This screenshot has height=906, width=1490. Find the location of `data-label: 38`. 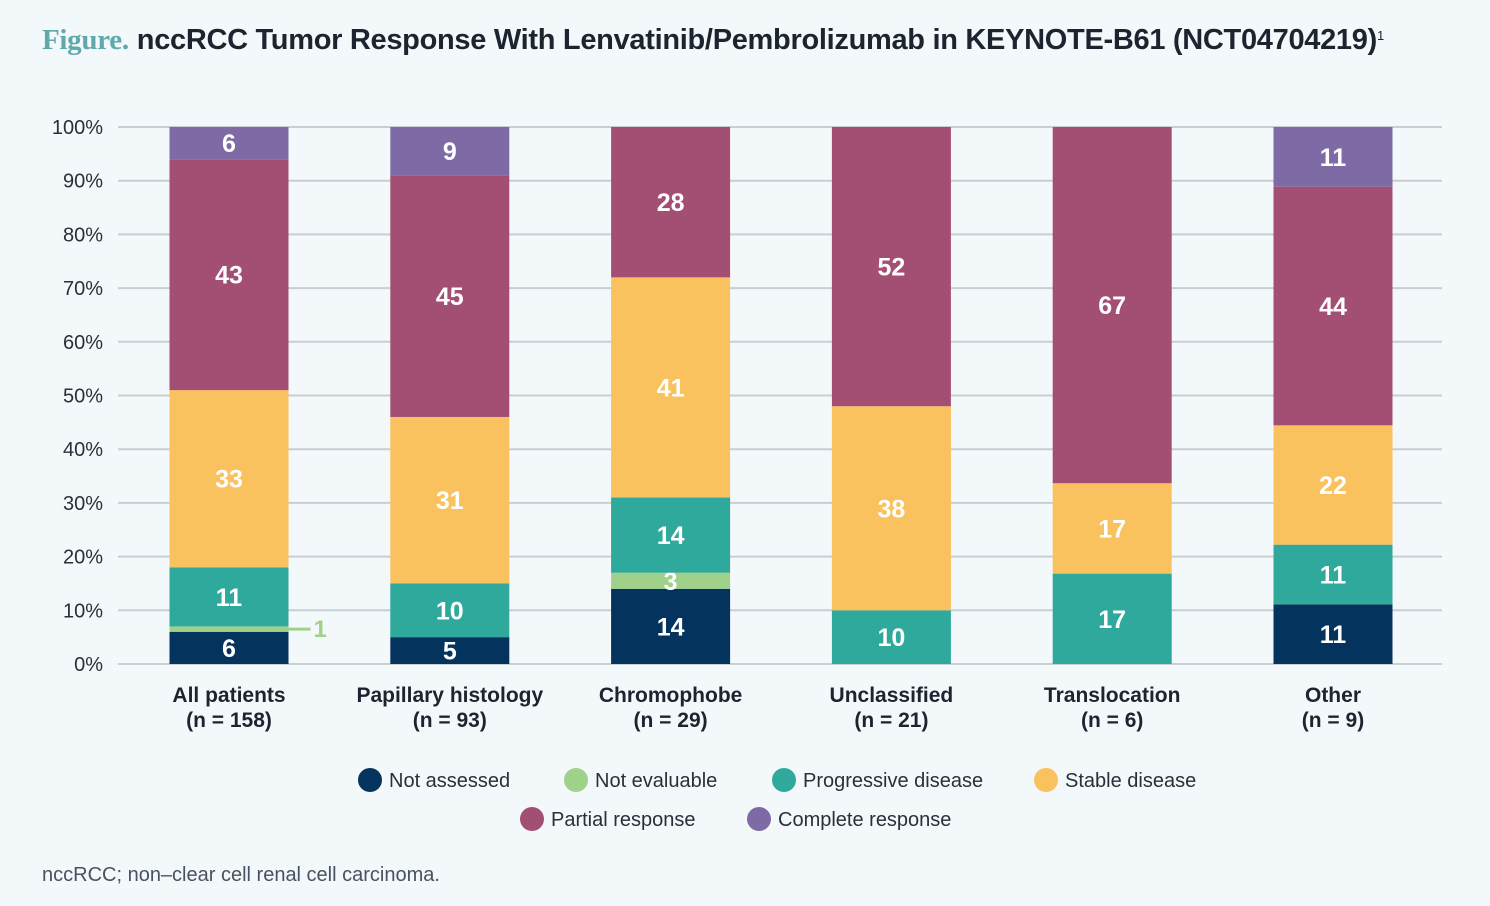

data-label: 38 is located at coordinates (891, 509).